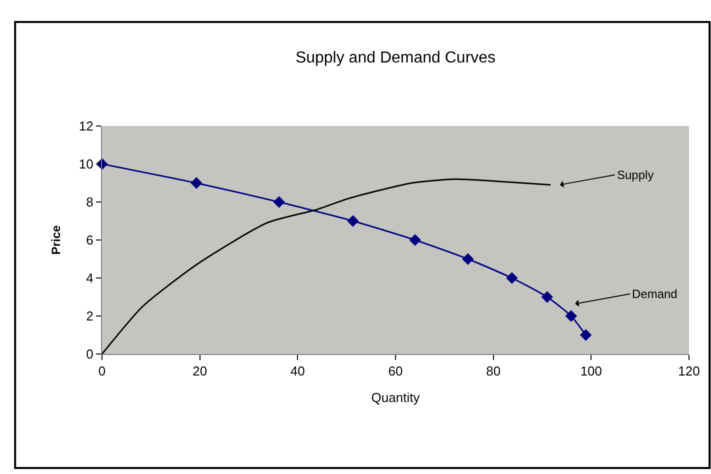 This screenshot has width=711, height=474. I want to click on y-tick-label: 6, so click(90, 240).